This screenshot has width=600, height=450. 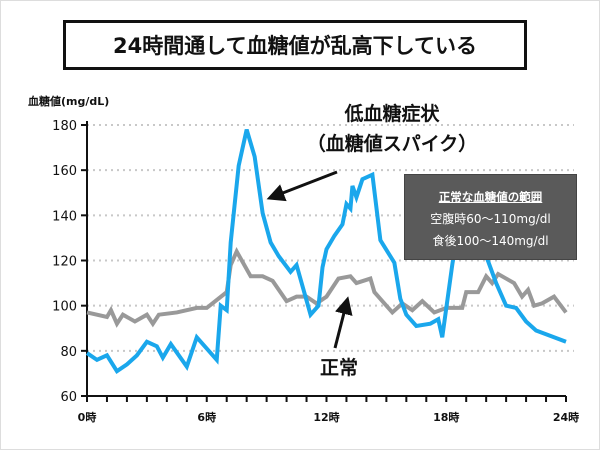 What do you see at coordinates (490, 241) in the screenshot?
I see `postmeal-range: 食後100〜140mg/dl` at bounding box center [490, 241].